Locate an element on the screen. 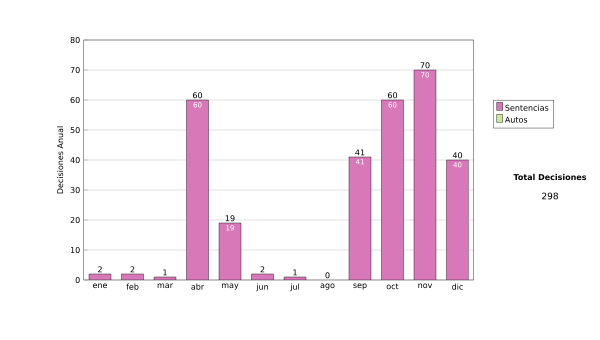  x-tick-label: sep is located at coordinates (360, 287).